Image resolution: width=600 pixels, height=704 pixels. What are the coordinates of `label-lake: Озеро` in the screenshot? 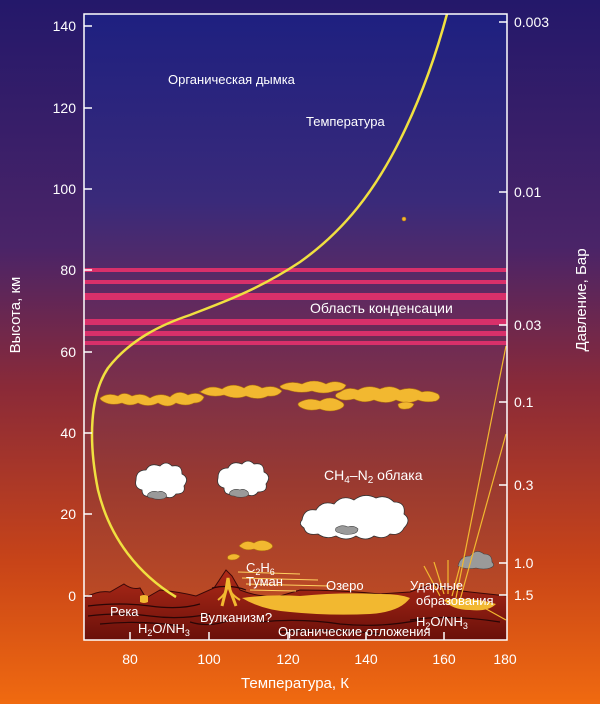 It's located at (345, 585).